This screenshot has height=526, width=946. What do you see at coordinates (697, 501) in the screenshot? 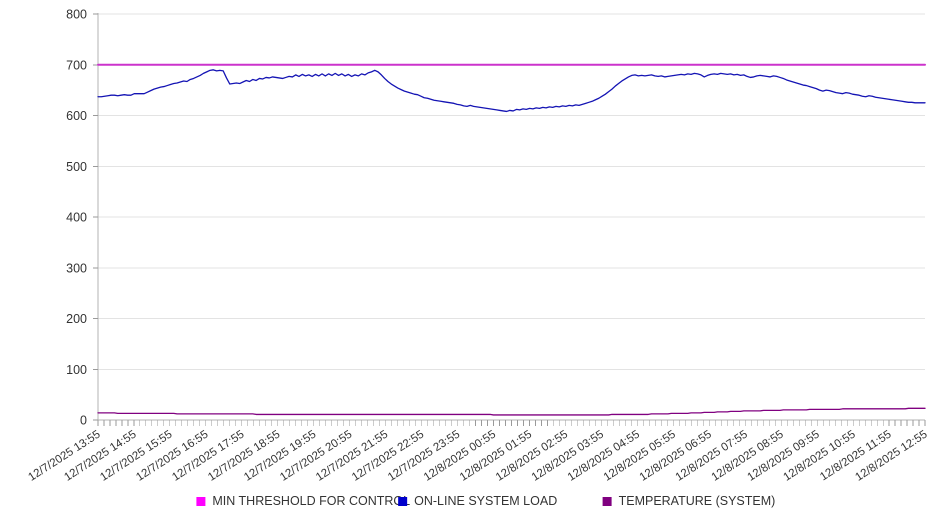
I see `legend-label-2: TEMPERATURE (SYSTEM)` at bounding box center [697, 501].